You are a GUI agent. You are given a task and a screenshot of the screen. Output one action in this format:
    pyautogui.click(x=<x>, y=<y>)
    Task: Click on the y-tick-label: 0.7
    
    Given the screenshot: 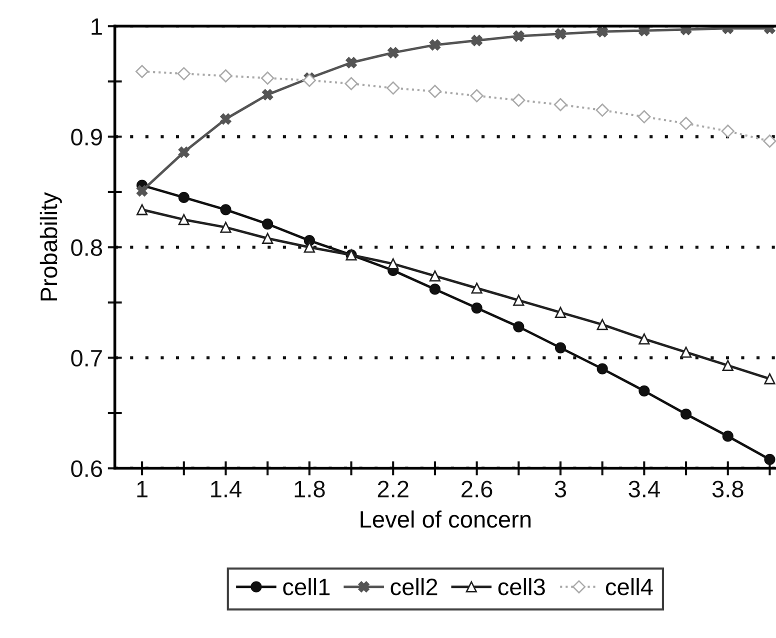 What is the action you would take?
    pyautogui.click(x=86, y=358)
    